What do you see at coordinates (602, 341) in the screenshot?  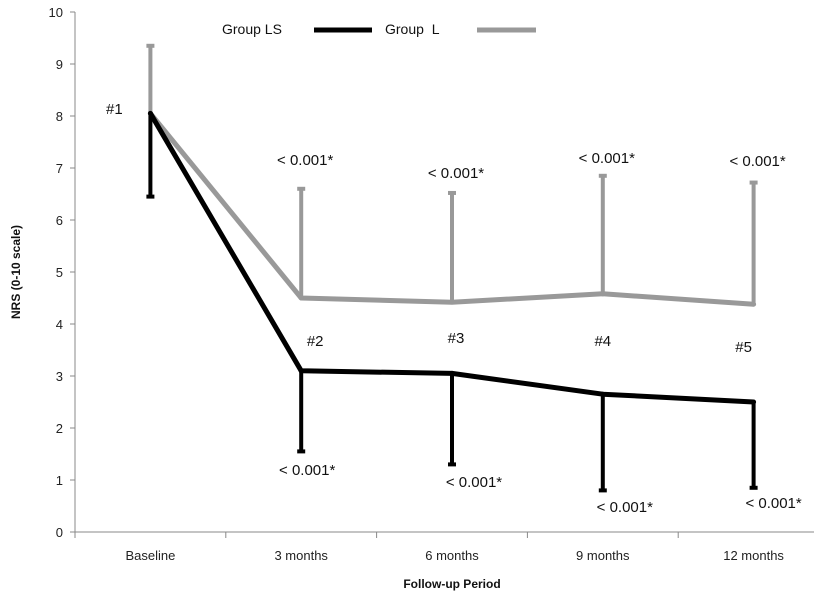 I see `marker-label: #4` at bounding box center [602, 341].